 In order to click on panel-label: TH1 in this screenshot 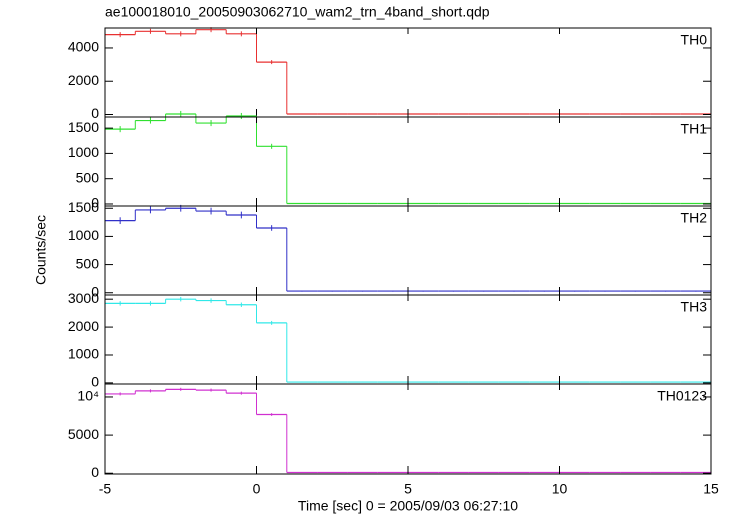, I will do `click(694, 129)`.